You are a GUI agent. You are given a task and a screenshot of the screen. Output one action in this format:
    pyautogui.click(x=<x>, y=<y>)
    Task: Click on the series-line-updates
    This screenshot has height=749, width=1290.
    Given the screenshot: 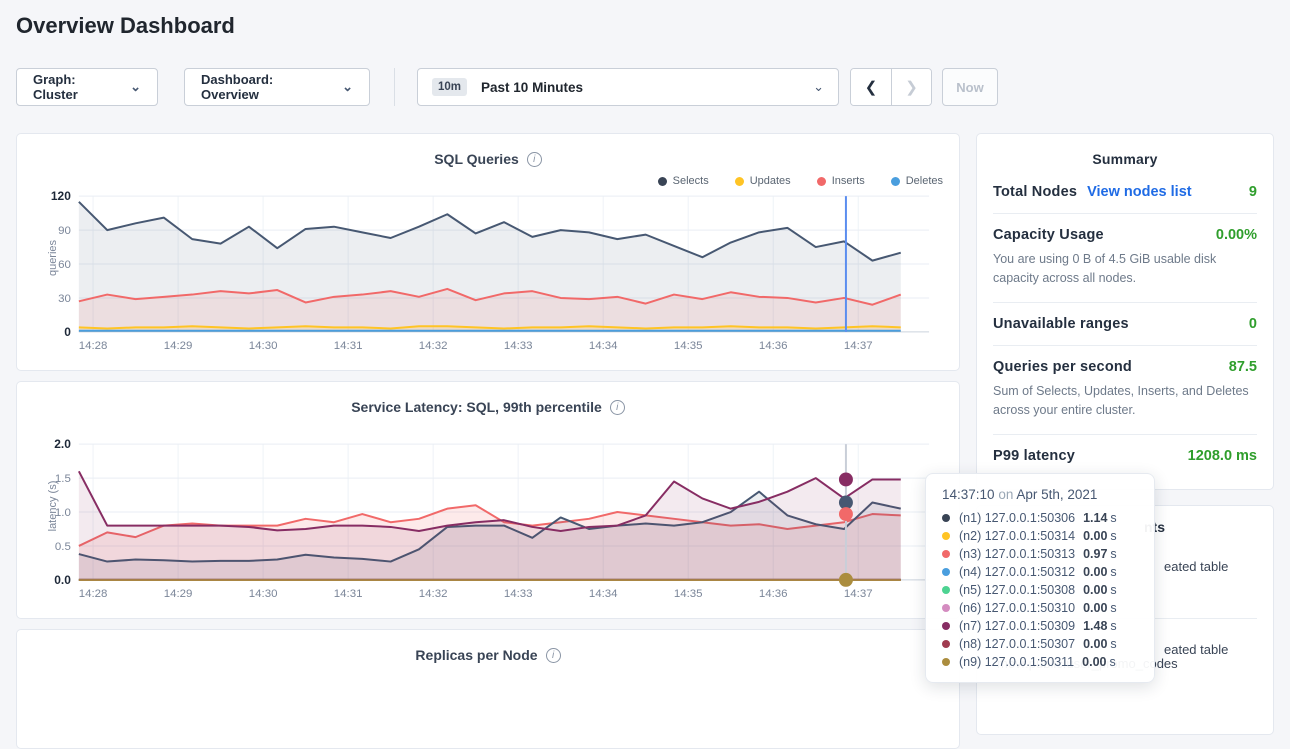 What is the action you would take?
    pyautogui.click(x=489, y=327)
    